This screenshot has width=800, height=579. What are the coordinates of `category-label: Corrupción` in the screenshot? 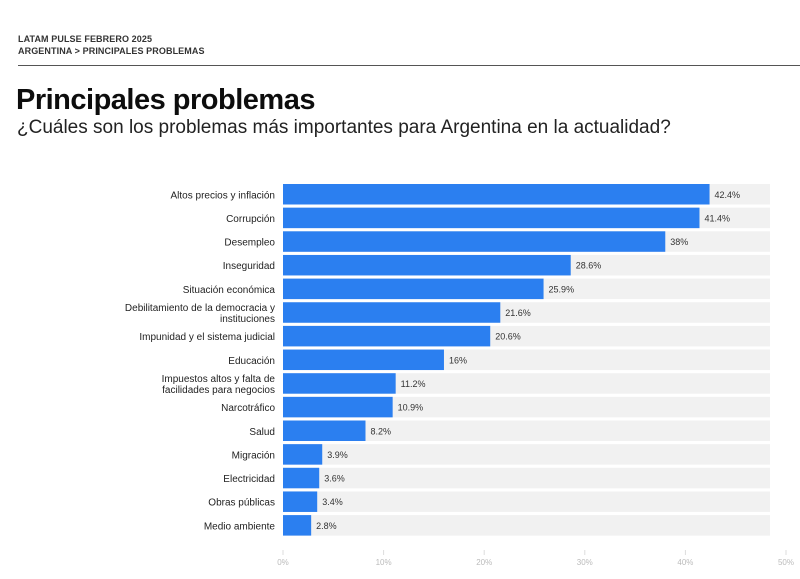 It's located at (250, 219).